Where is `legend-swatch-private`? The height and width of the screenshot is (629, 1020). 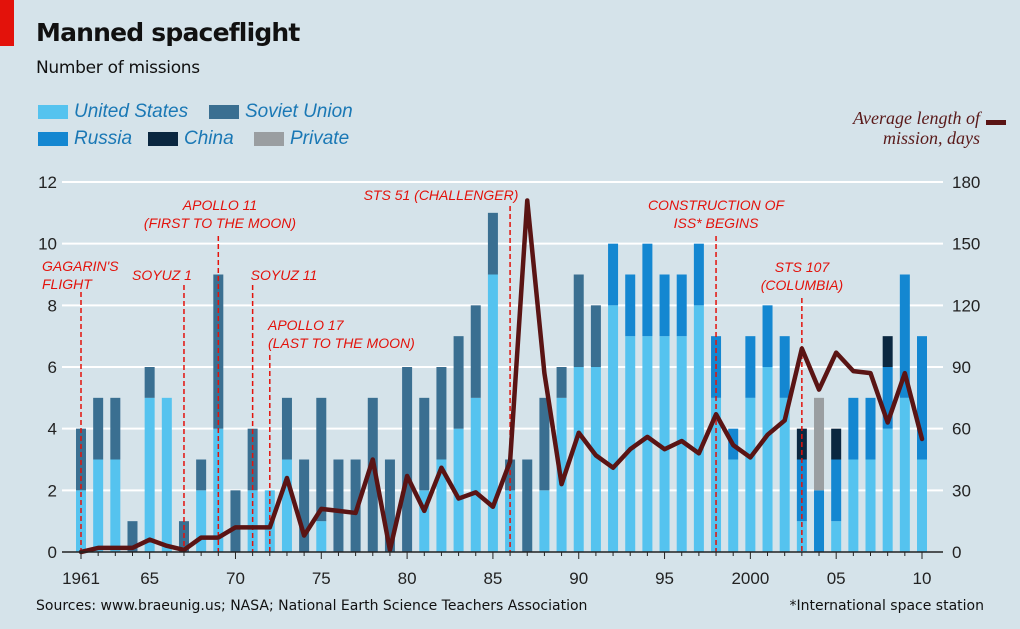
legend-swatch-private is located at coordinates (269, 139).